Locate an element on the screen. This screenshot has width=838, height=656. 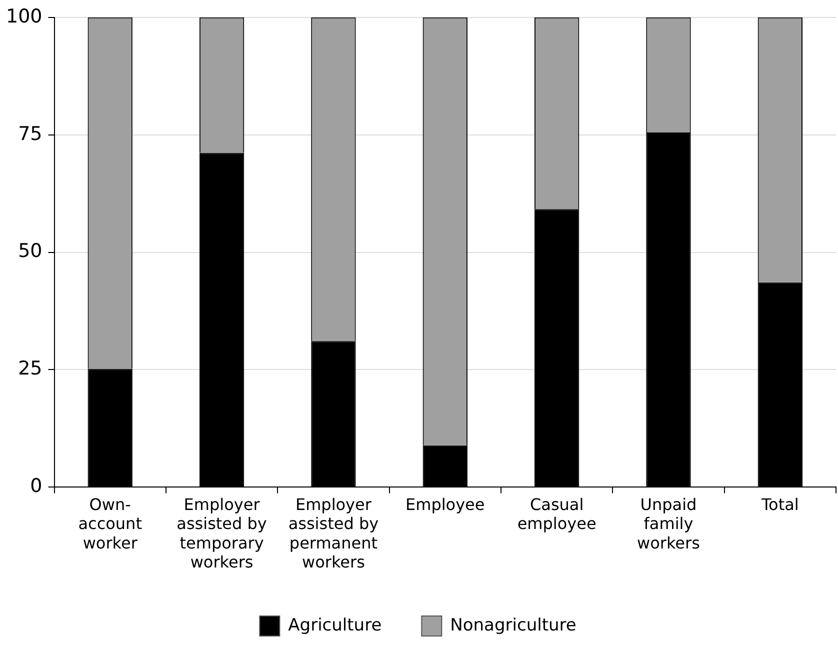
y-tick-label: 0 is located at coordinates (36, 486).